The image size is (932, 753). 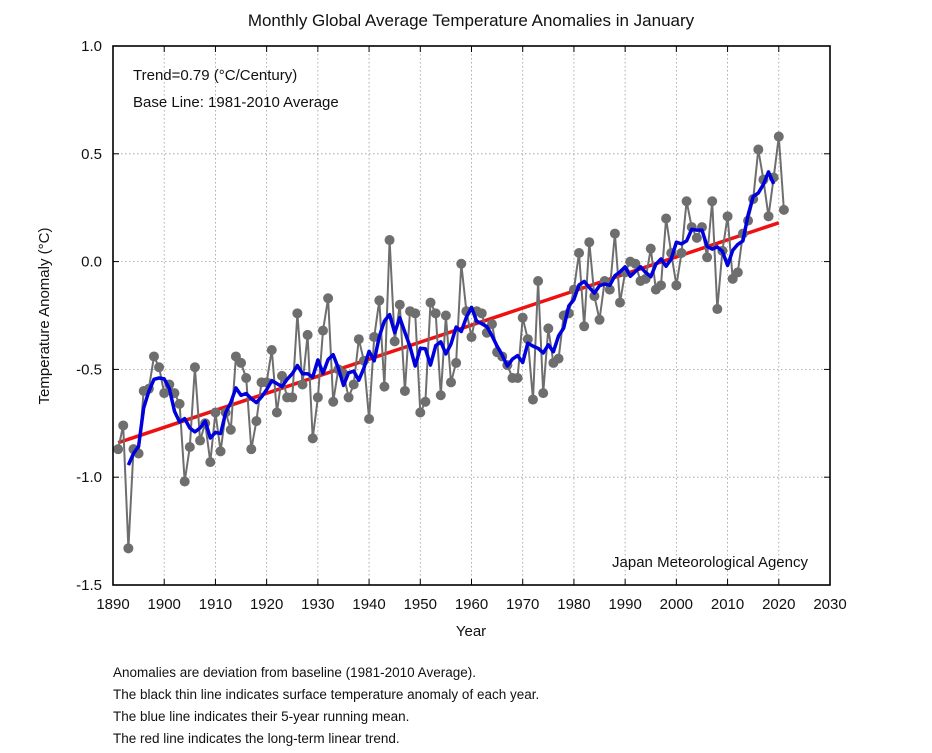 I want to click on x-tick-label: 1970, so click(x=522, y=604).